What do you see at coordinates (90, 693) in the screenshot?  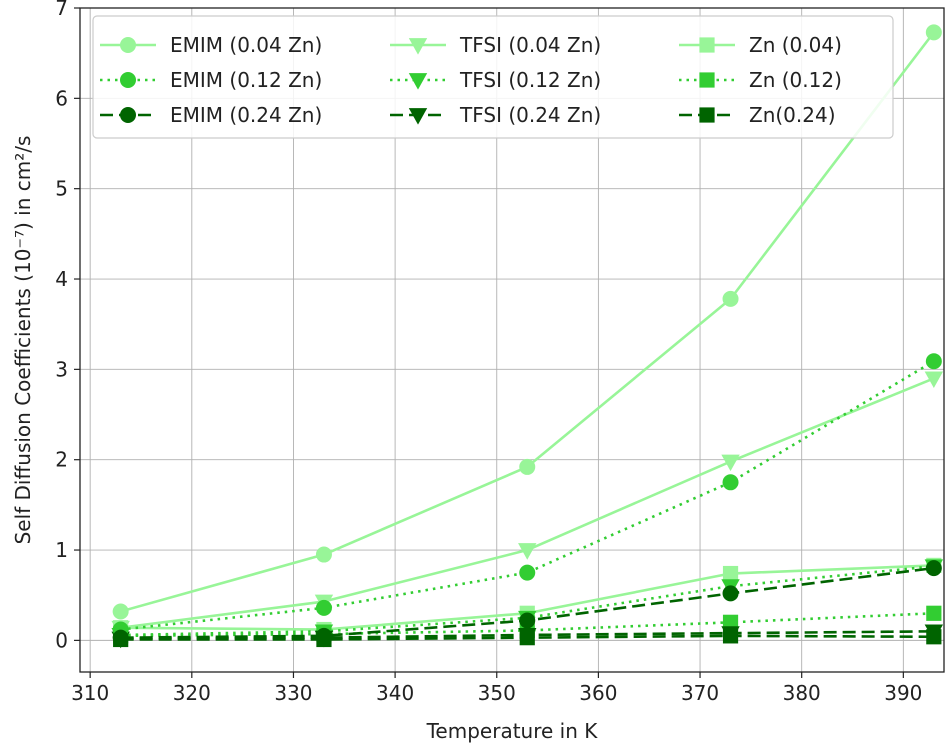 I see `x-tick-label: 310` at bounding box center [90, 693].